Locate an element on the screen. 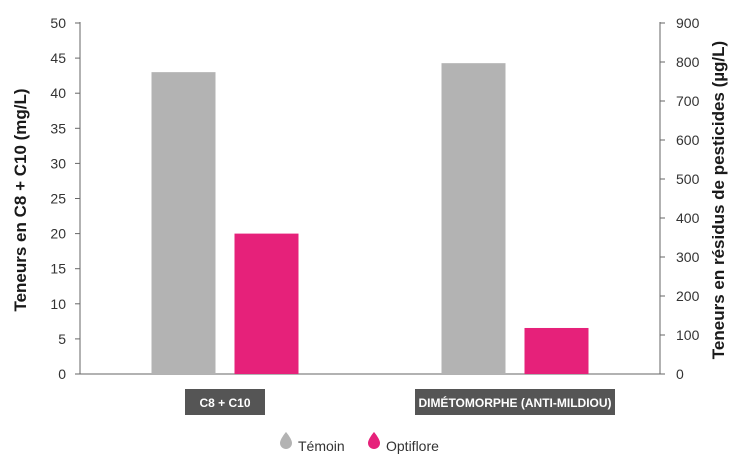  y-left-tick-label: 10 is located at coordinates (58, 304).